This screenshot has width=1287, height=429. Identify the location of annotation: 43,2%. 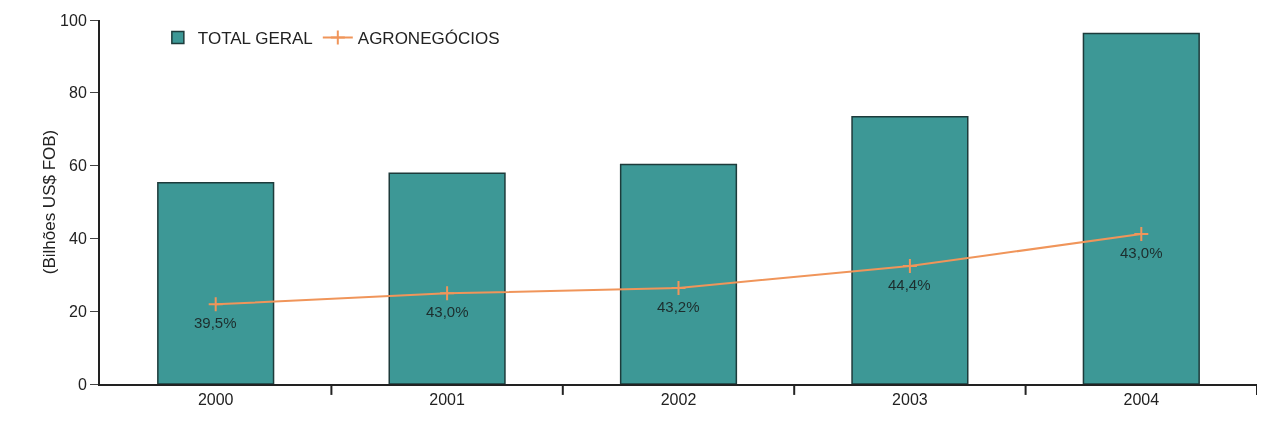
(678, 306).